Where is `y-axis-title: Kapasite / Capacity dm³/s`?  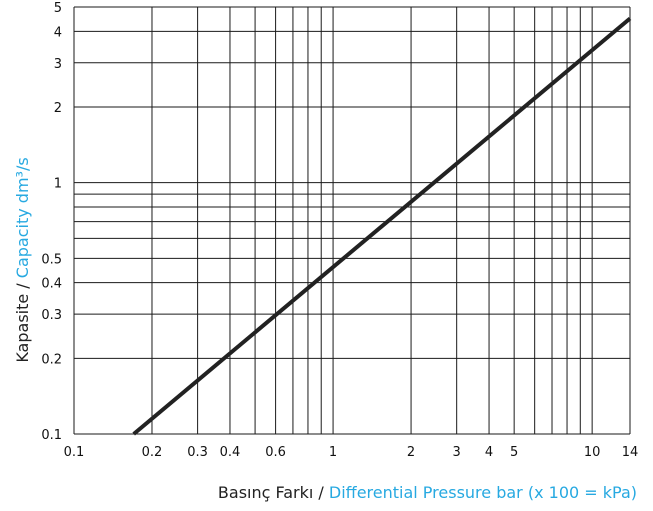 y-axis-title: Kapasite / Capacity dm³/s is located at coordinates (22, 259).